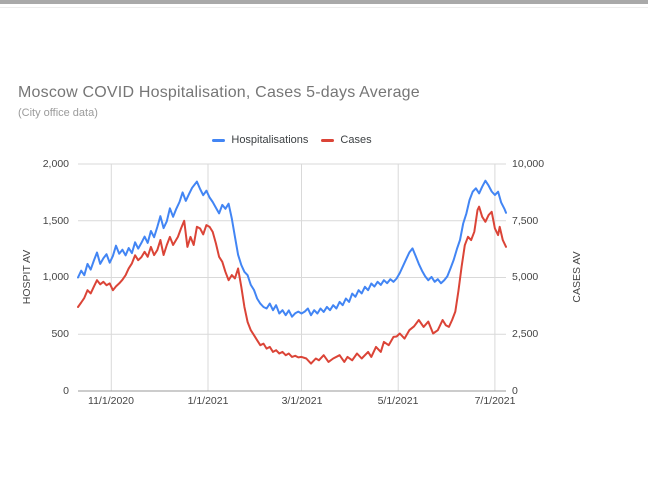 The width and height of the screenshot is (648, 478). What do you see at coordinates (356, 140) in the screenshot?
I see `legend-label: Cases` at bounding box center [356, 140].